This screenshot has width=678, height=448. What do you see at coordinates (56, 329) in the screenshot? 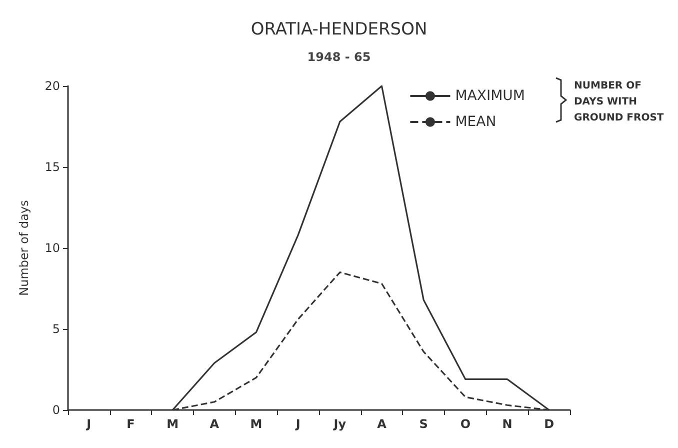
I see `y-tick-label: 5` at bounding box center [56, 329].